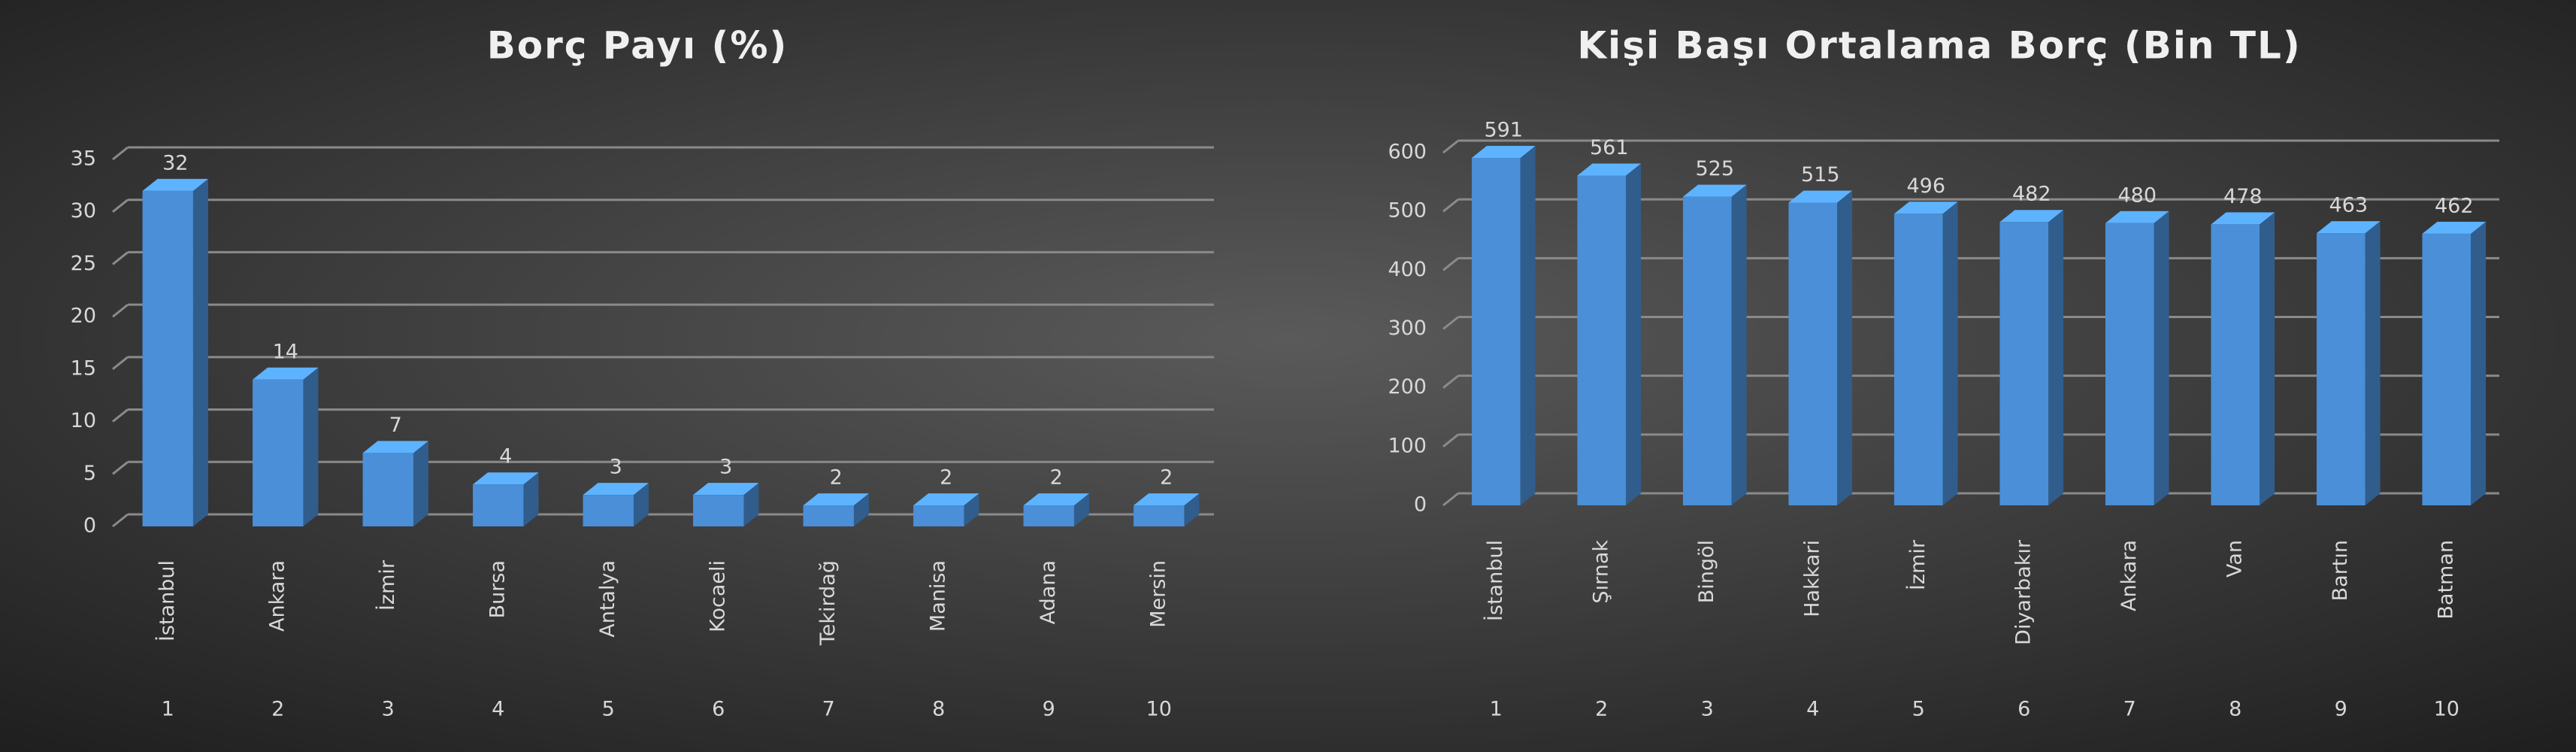 The height and width of the screenshot is (752, 2576). Describe the element at coordinates (83, 420) in the screenshot. I see `y-tick-label: 10` at that location.